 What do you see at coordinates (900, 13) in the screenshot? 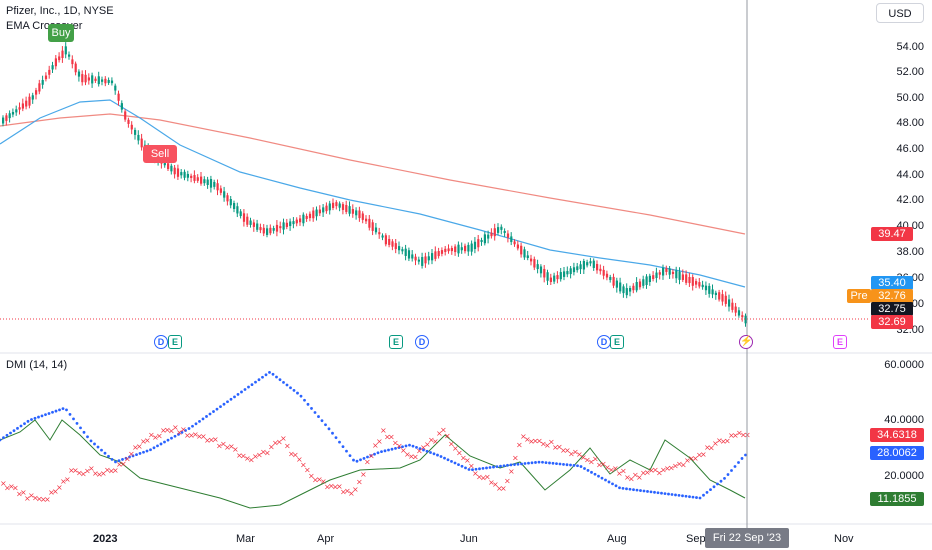
I see `currency-button: USD` at bounding box center [900, 13].